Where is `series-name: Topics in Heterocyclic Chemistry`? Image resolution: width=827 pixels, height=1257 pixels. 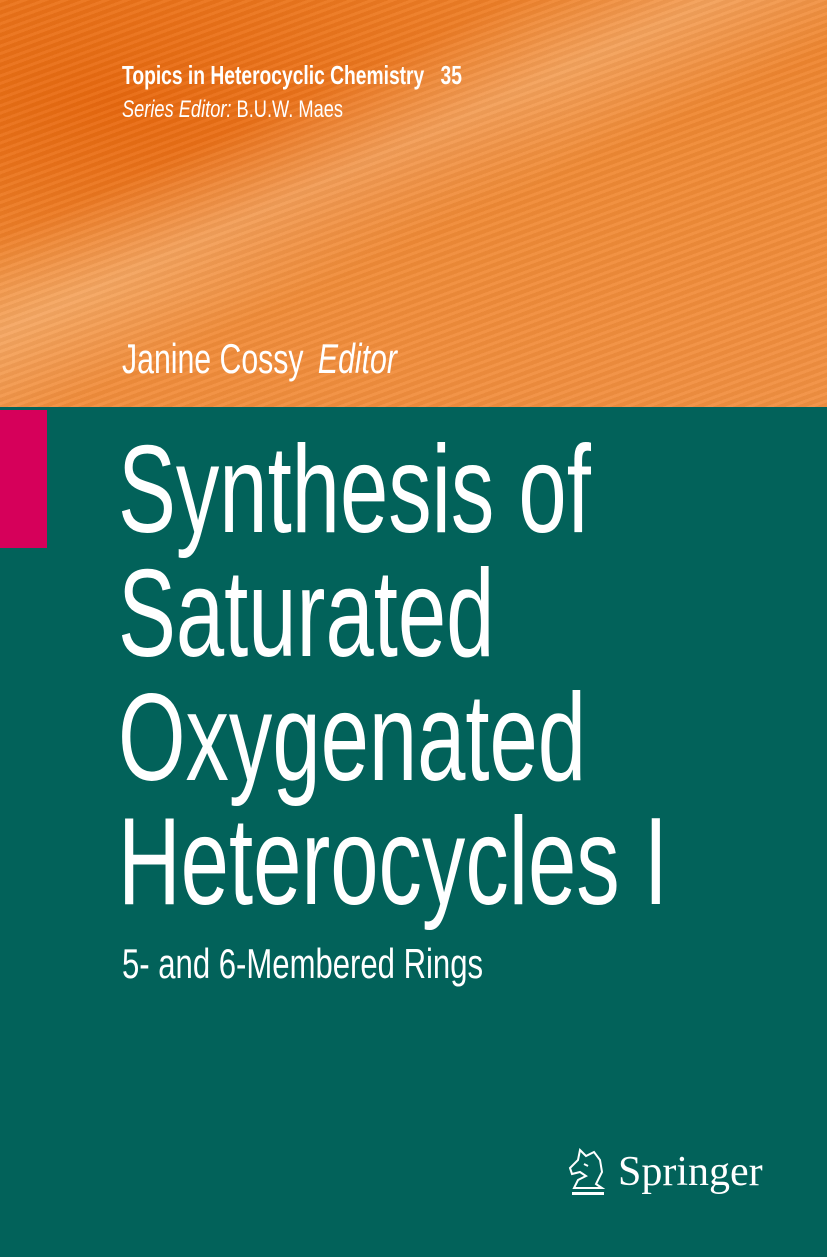
series-name: Topics in Heterocyclic Chemistry is located at coordinates (273, 75).